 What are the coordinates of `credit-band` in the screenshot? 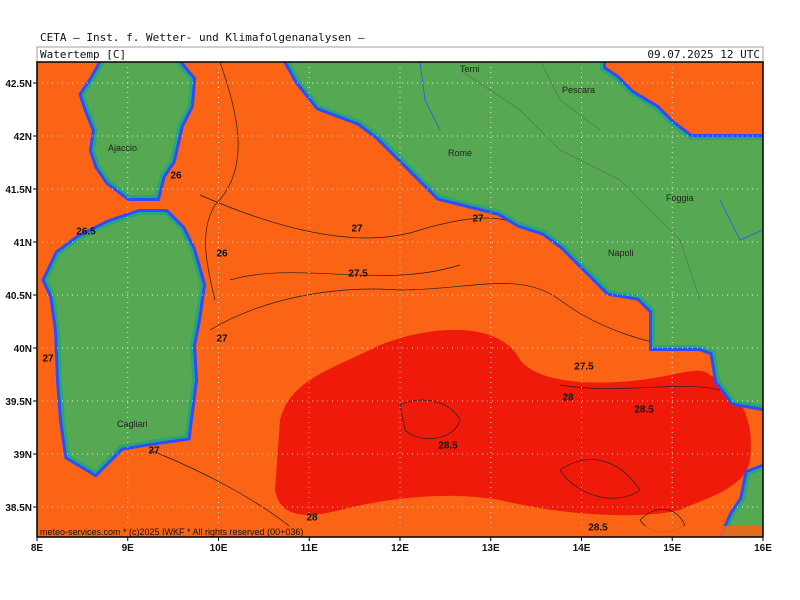 It's located at (400, 531).